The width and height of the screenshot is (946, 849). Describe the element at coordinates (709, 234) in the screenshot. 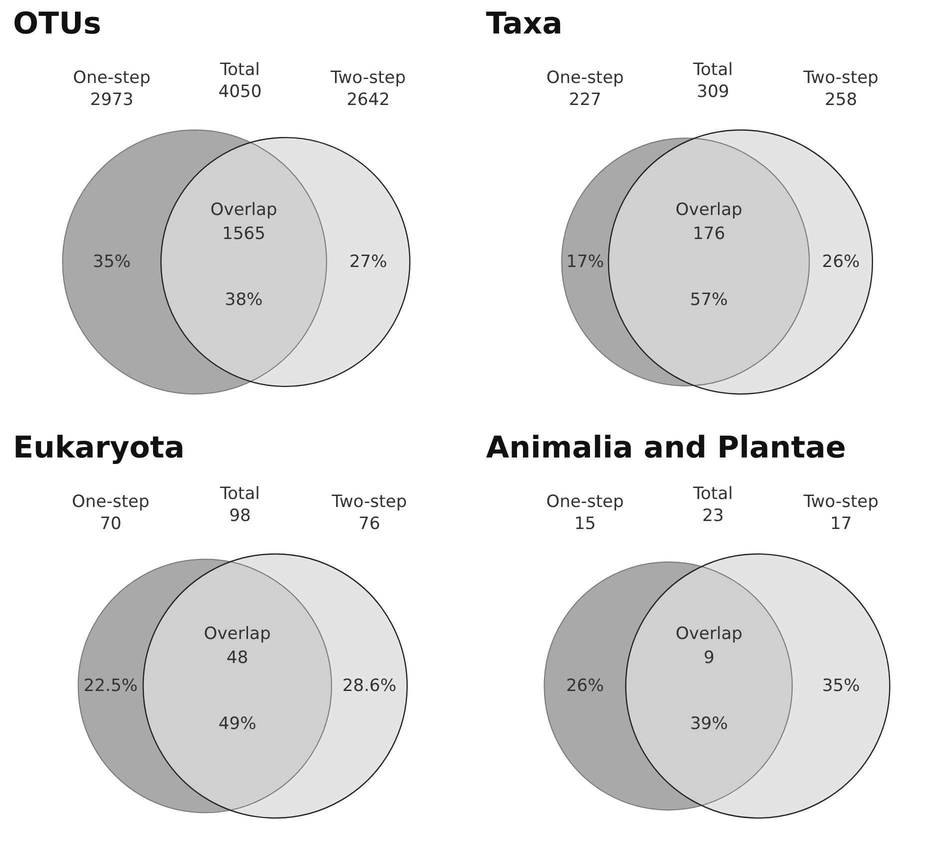

I see `data-label: 176` at that location.